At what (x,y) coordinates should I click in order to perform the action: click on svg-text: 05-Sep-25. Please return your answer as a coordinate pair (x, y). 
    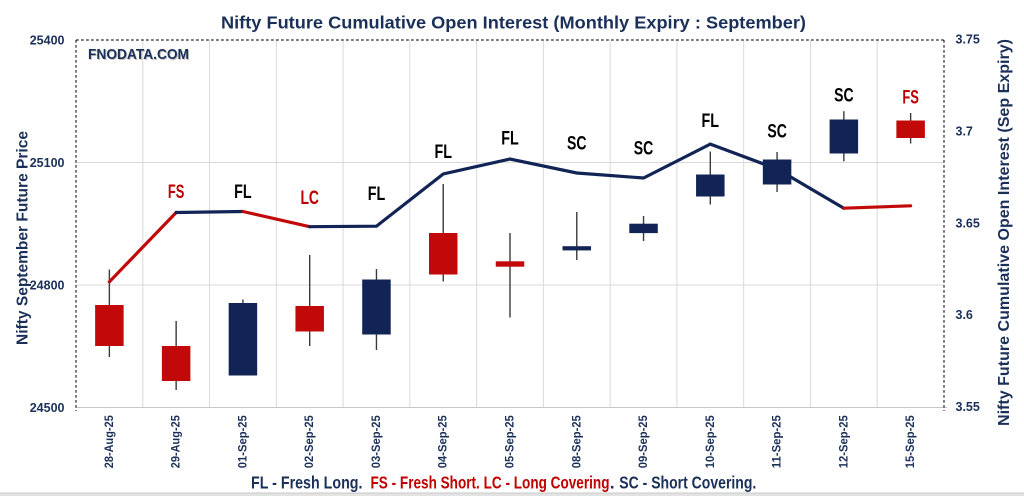
    Looking at the image, I should click on (510, 441).